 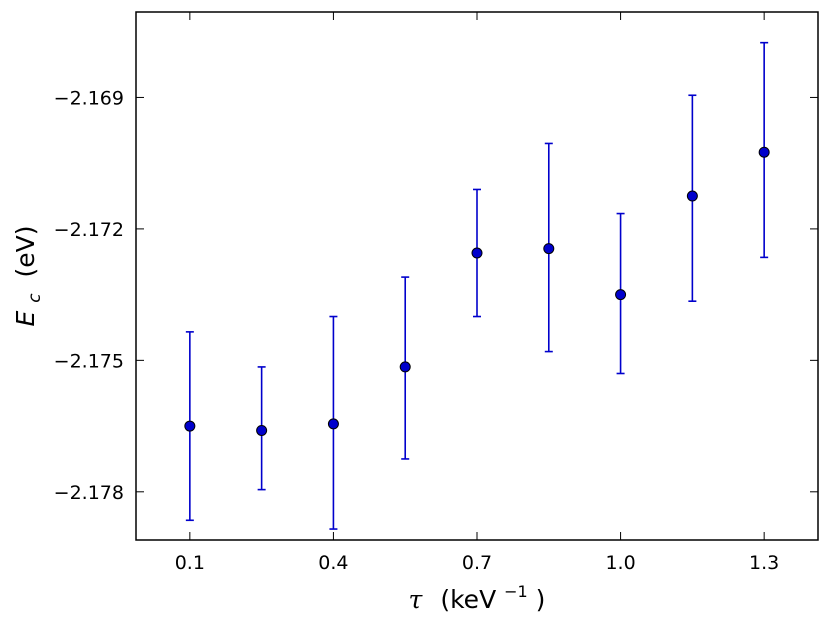 I want to click on y-axis-title: E c (eV), so click(x=28, y=275).